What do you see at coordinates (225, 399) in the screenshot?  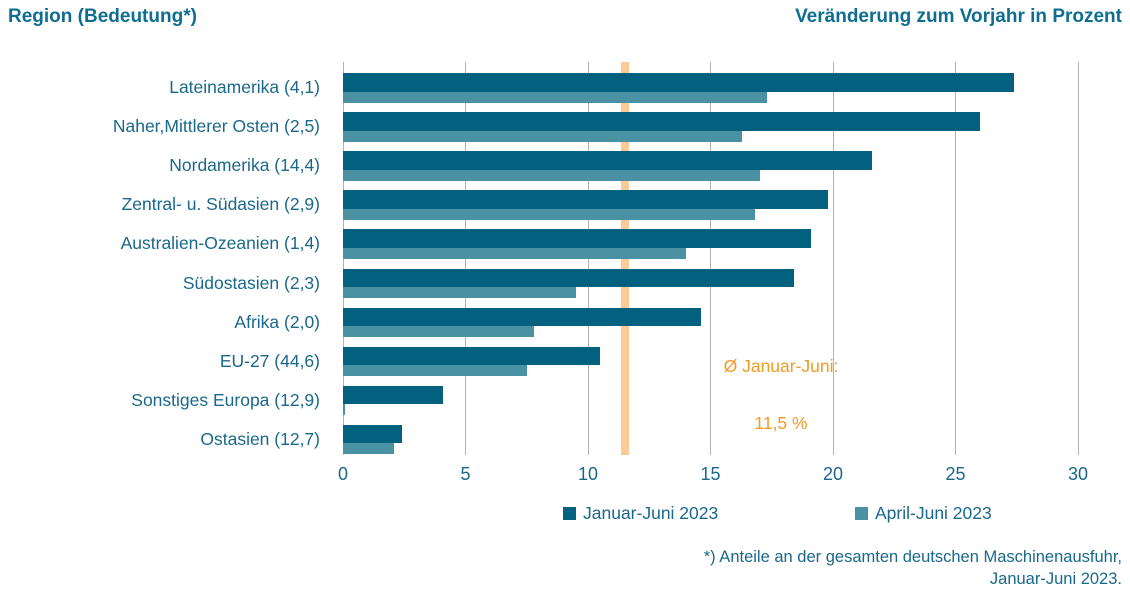 I see `category-label: Sonstiges Europa (12,9)` at bounding box center [225, 399].